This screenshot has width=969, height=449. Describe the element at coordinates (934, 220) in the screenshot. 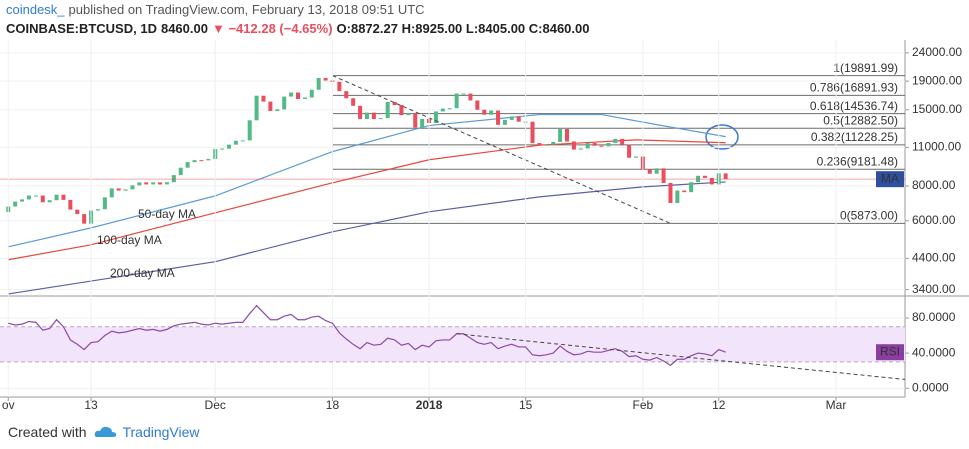

I see `y-tick-label: 6000.00` at that location.